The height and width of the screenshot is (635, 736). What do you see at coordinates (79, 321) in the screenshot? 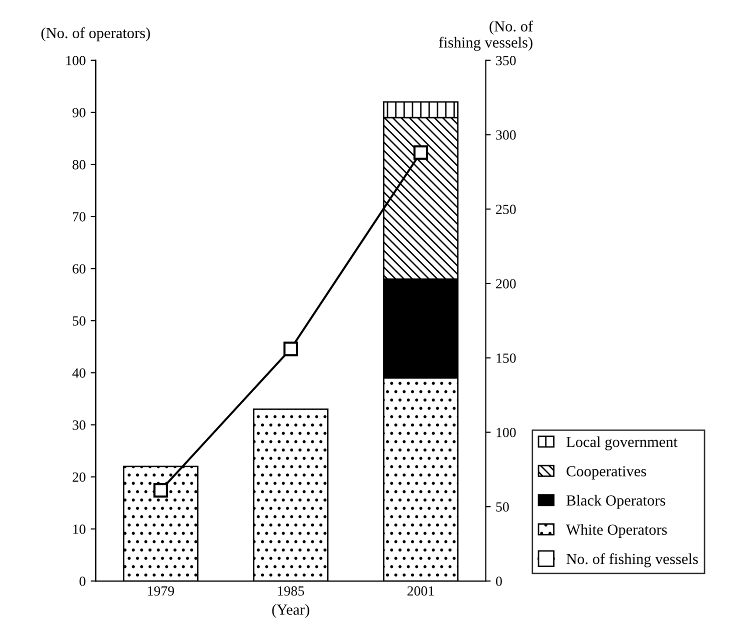
I see `y-tick-label: 50` at bounding box center [79, 321].